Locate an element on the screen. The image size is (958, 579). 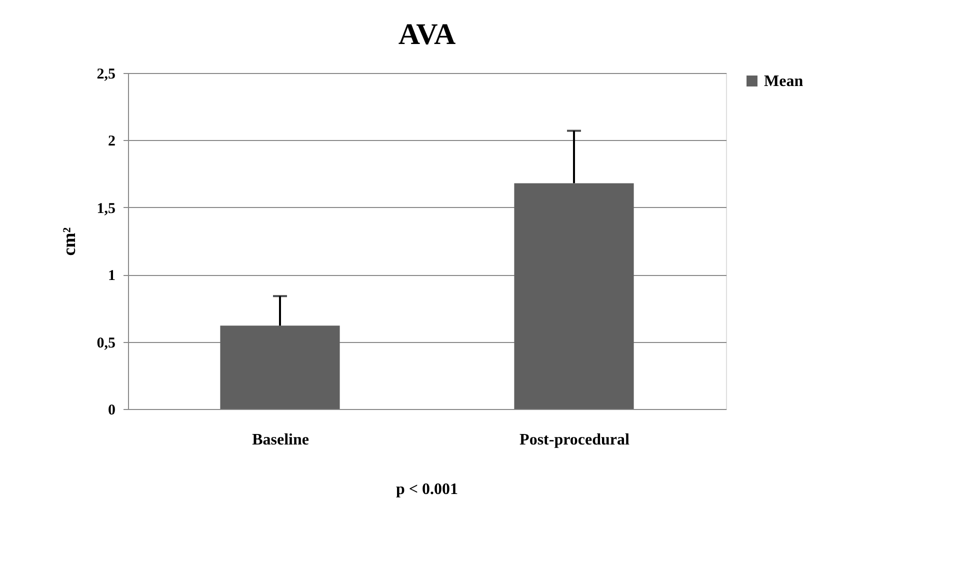
y-tick-label: 2,5 is located at coordinates (106, 74).